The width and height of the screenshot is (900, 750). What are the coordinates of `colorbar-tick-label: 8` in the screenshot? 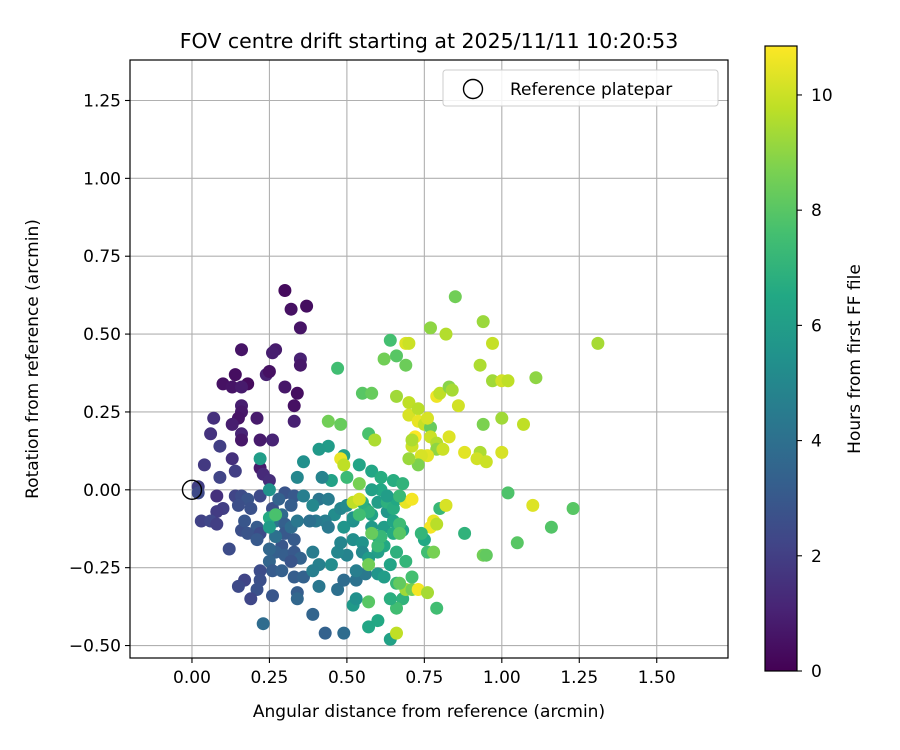 It's located at (816, 211).